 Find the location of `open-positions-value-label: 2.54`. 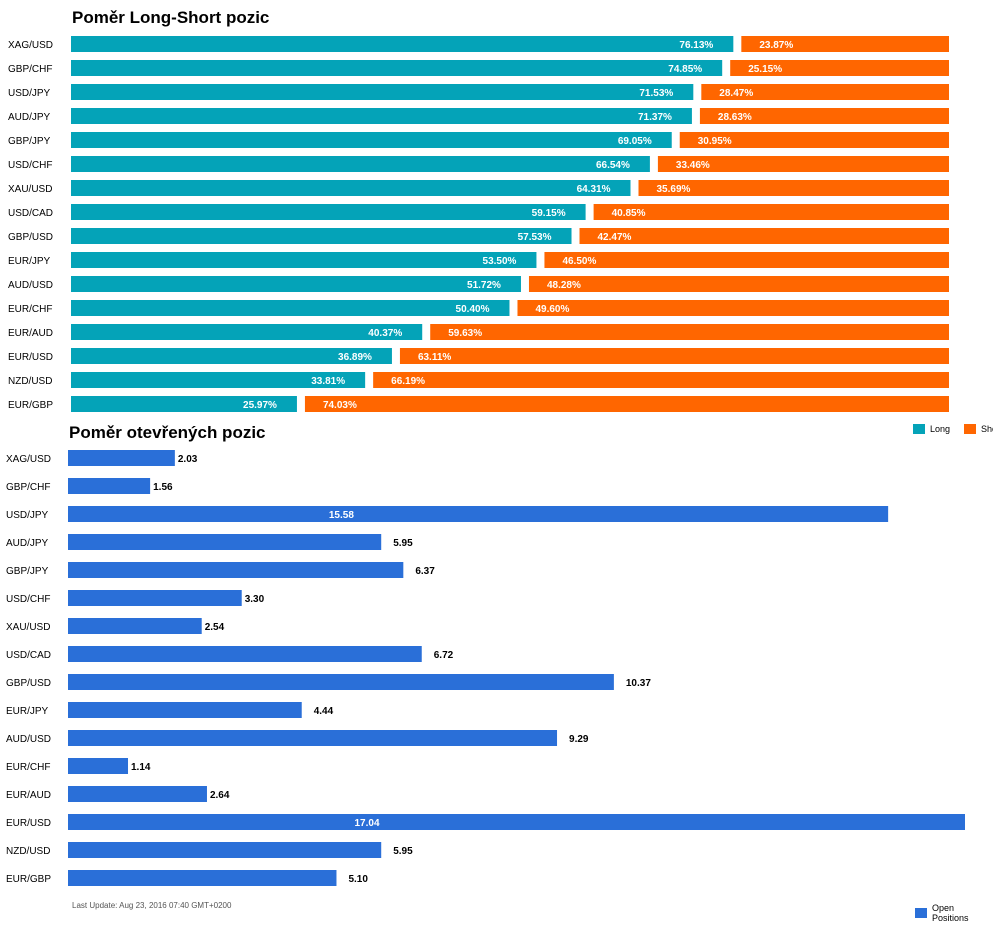

open-positions-value-label: 2.54 is located at coordinates (215, 627).